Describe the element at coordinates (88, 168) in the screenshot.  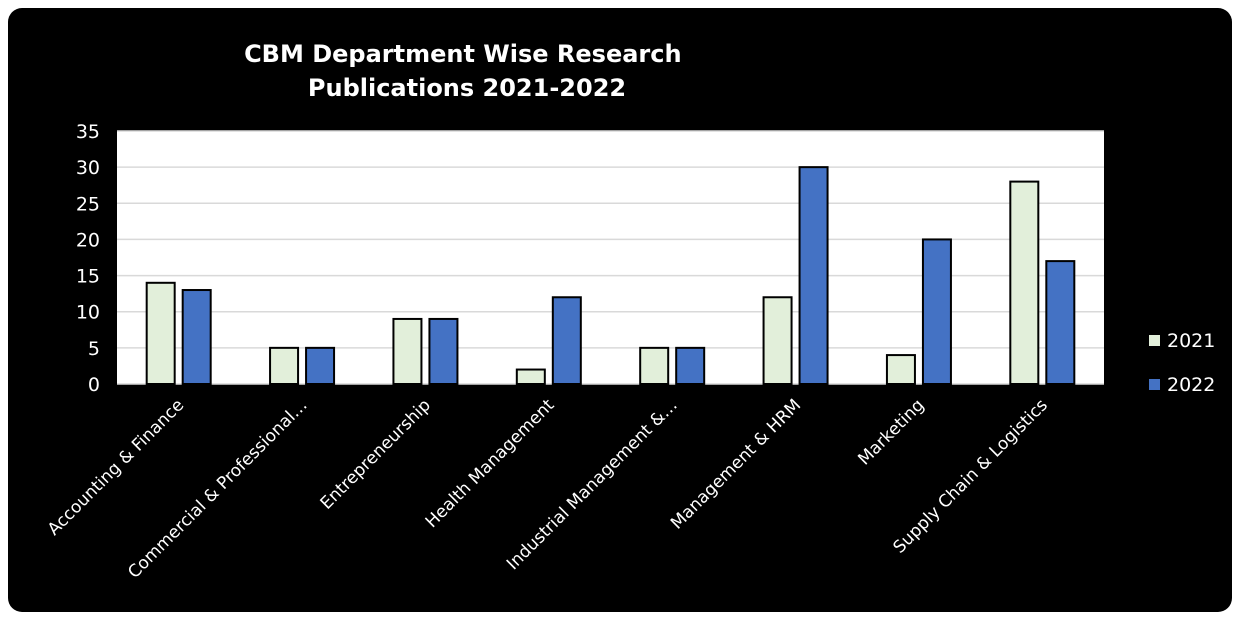
I see `y-tick-label: 30` at that location.